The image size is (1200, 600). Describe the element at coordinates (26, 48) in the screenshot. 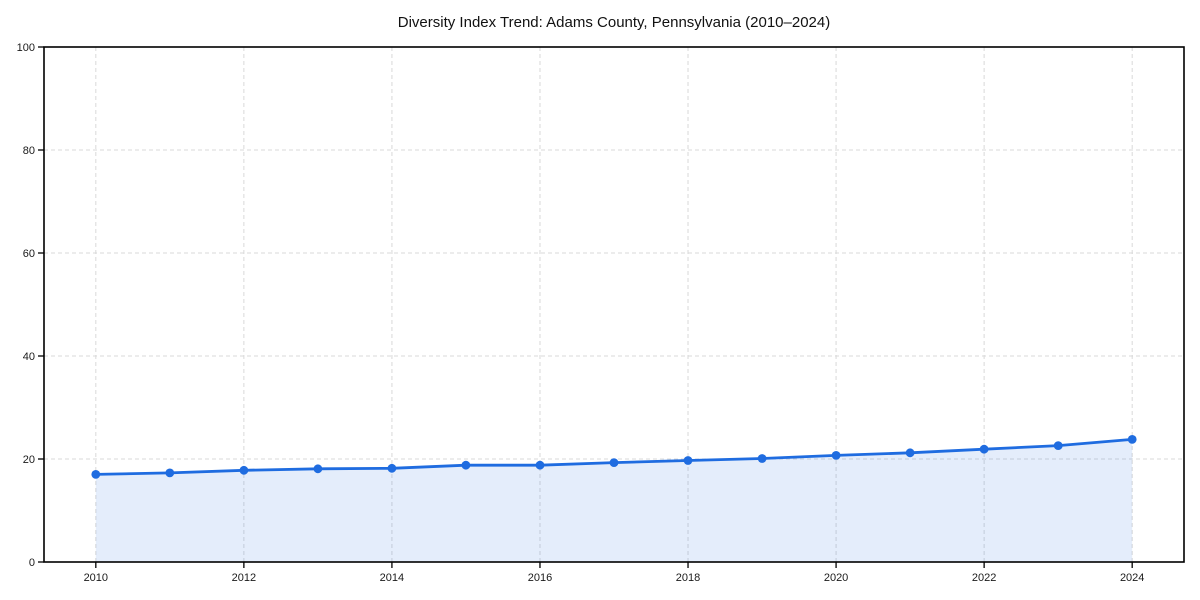

I see `y-tick-label: 100` at that location.